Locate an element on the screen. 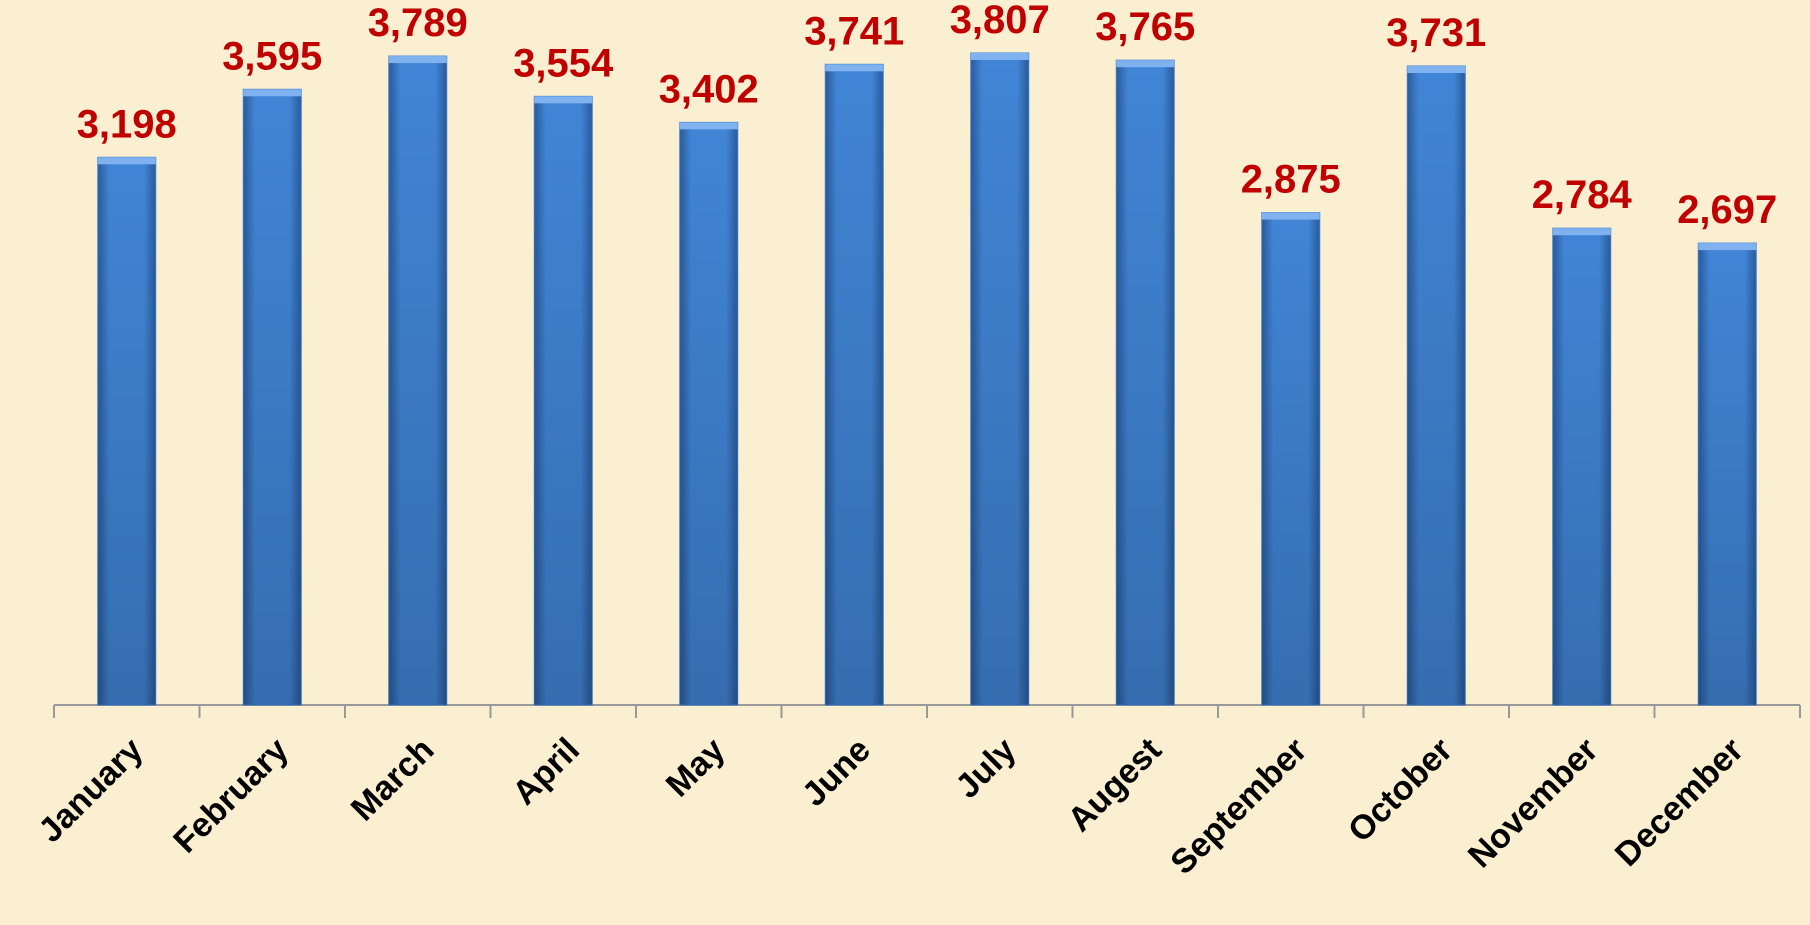  x-tick-label: July is located at coordinates (985, 768).